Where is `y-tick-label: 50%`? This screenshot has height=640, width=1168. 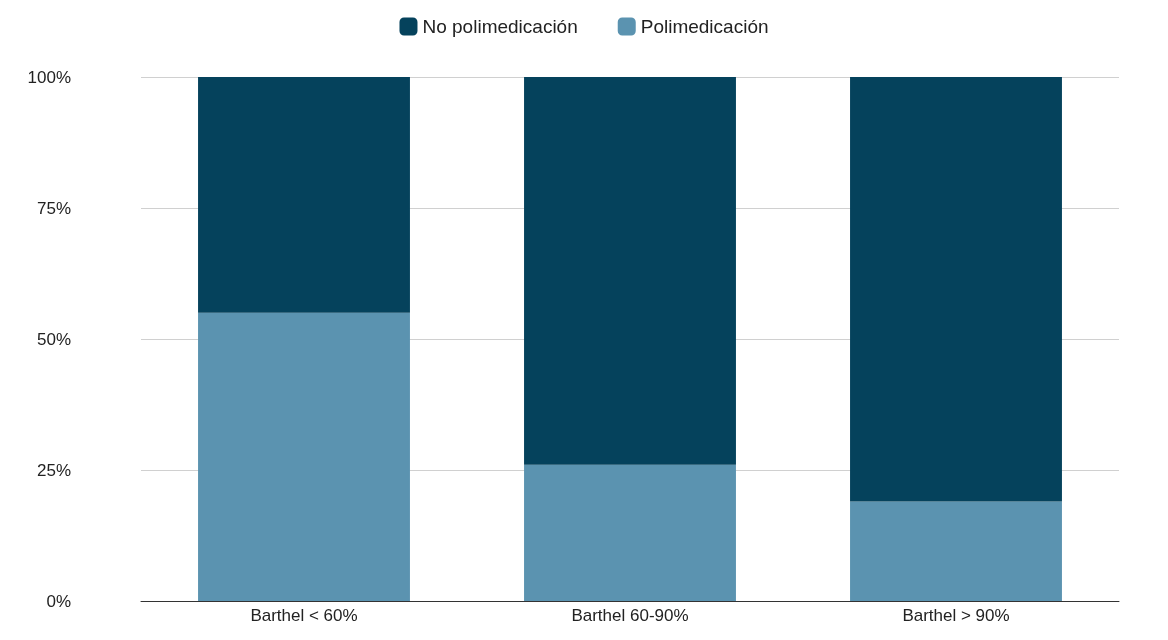 y-tick-label: 50% is located at coordinates (53, 339).